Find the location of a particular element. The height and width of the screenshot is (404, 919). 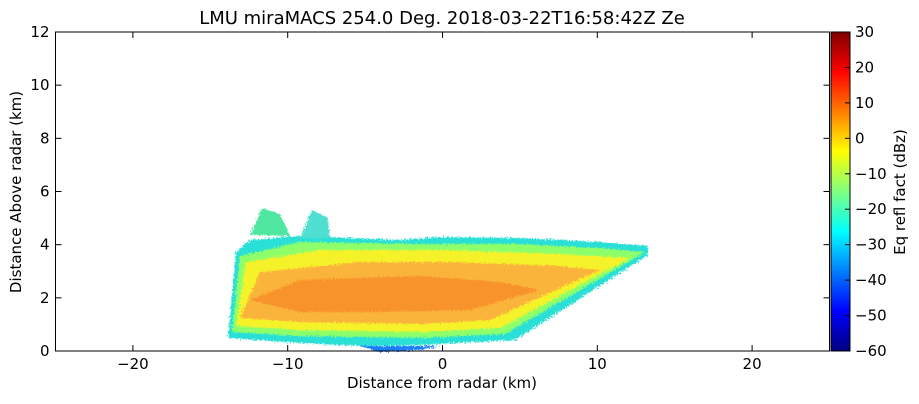

colorbar-tick-label: 30 is located at coordinates (864, 32).